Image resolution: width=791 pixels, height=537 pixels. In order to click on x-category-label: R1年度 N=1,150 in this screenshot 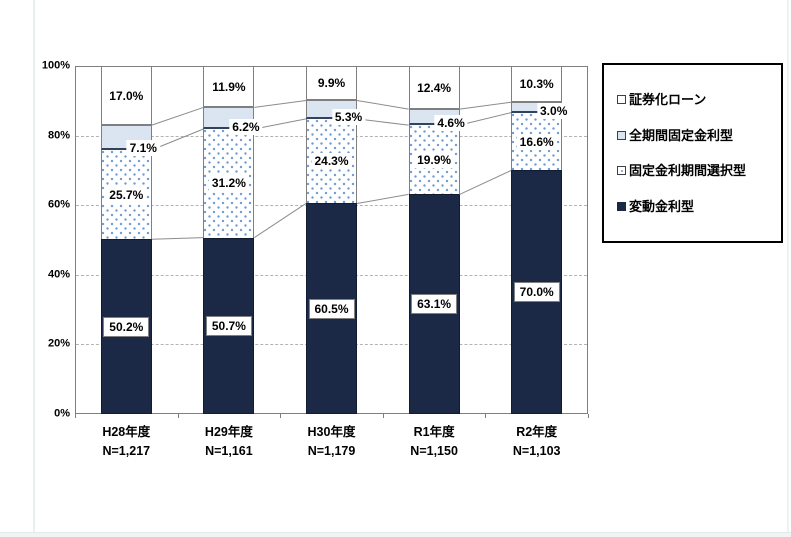, I will do `click(434, 442)`.